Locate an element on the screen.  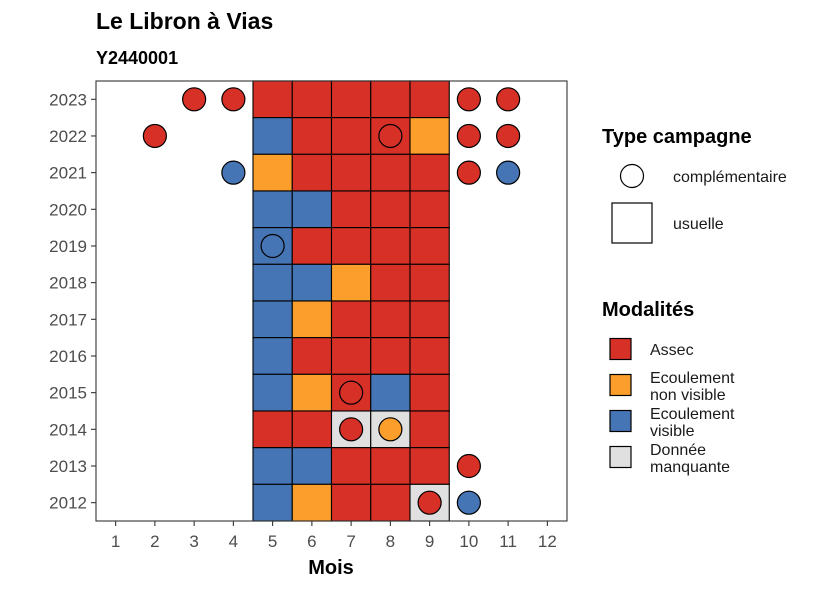
legend-key-label: Assec is located at coordinates (672, 350).